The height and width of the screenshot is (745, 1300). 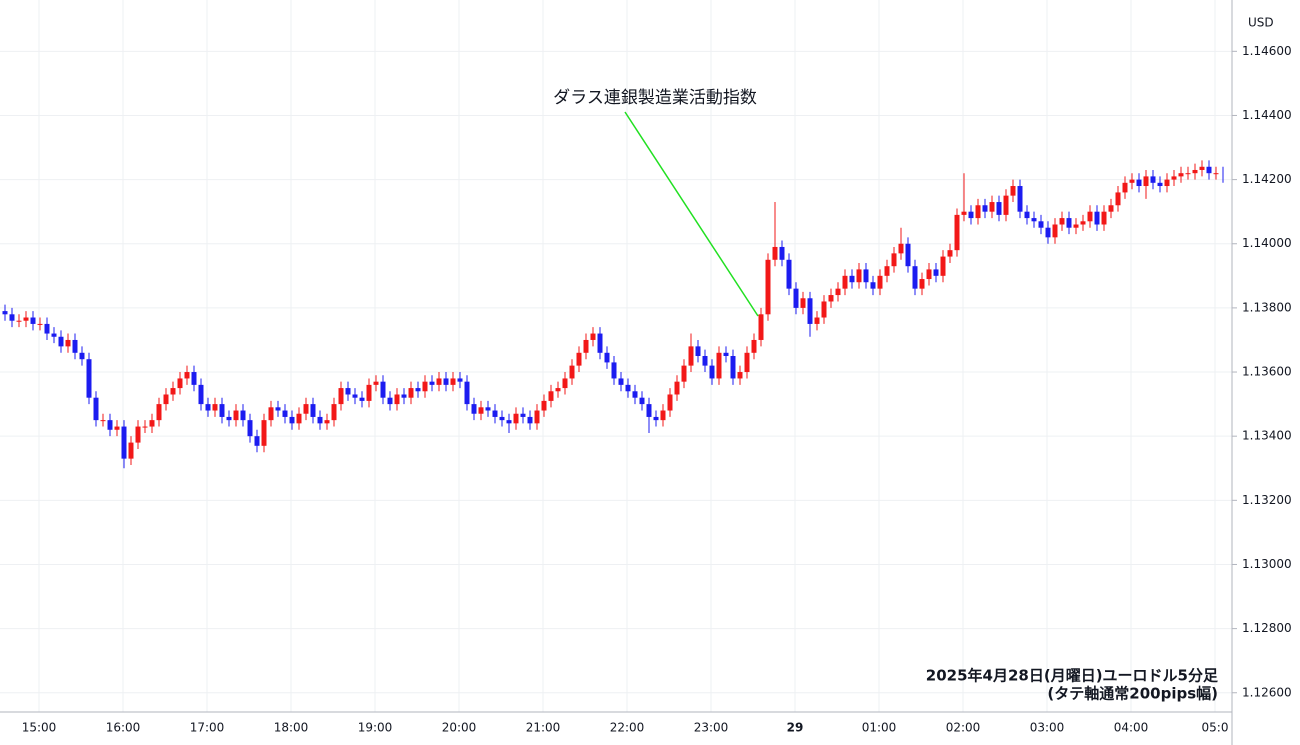 What do you see at coordinates (123, 728) in the screenshot?
I see `x-tick-label: 16:00` at bounding box center [123, 728].